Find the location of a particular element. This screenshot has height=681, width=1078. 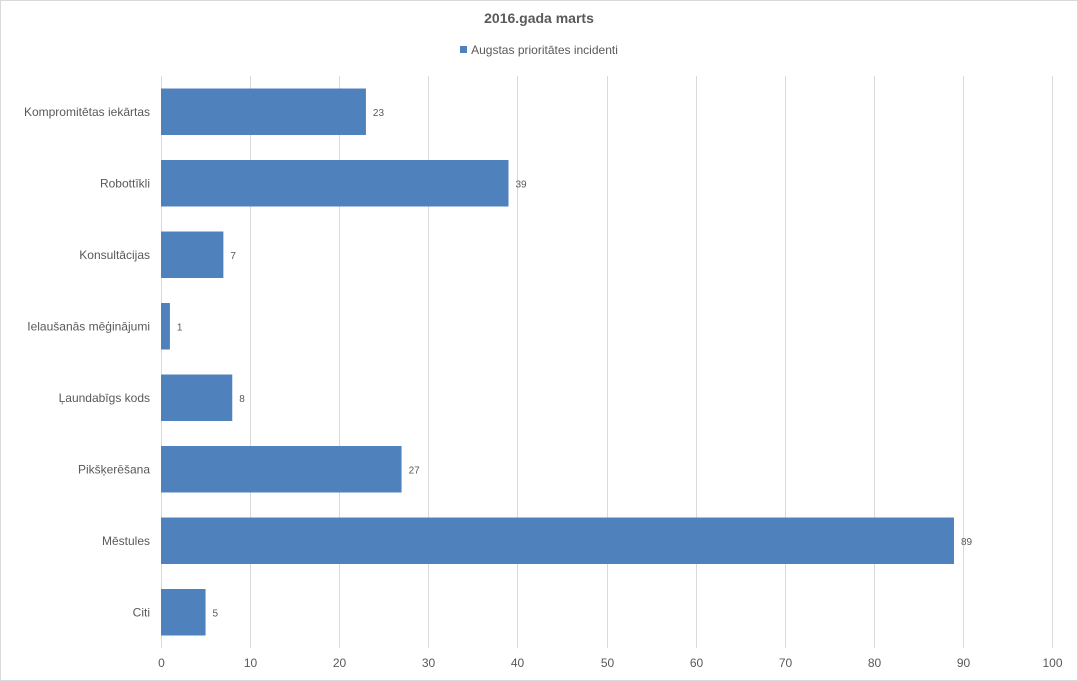

x-tick-label: 20 is located at coordinates (340, 663).